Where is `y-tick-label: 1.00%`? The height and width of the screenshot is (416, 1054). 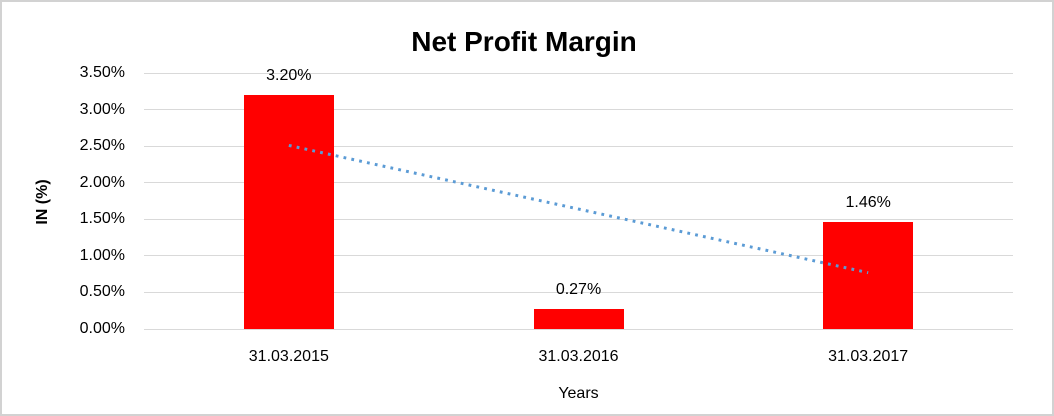
y-tick-label: 1.00% is located at coordinates (102, 255).